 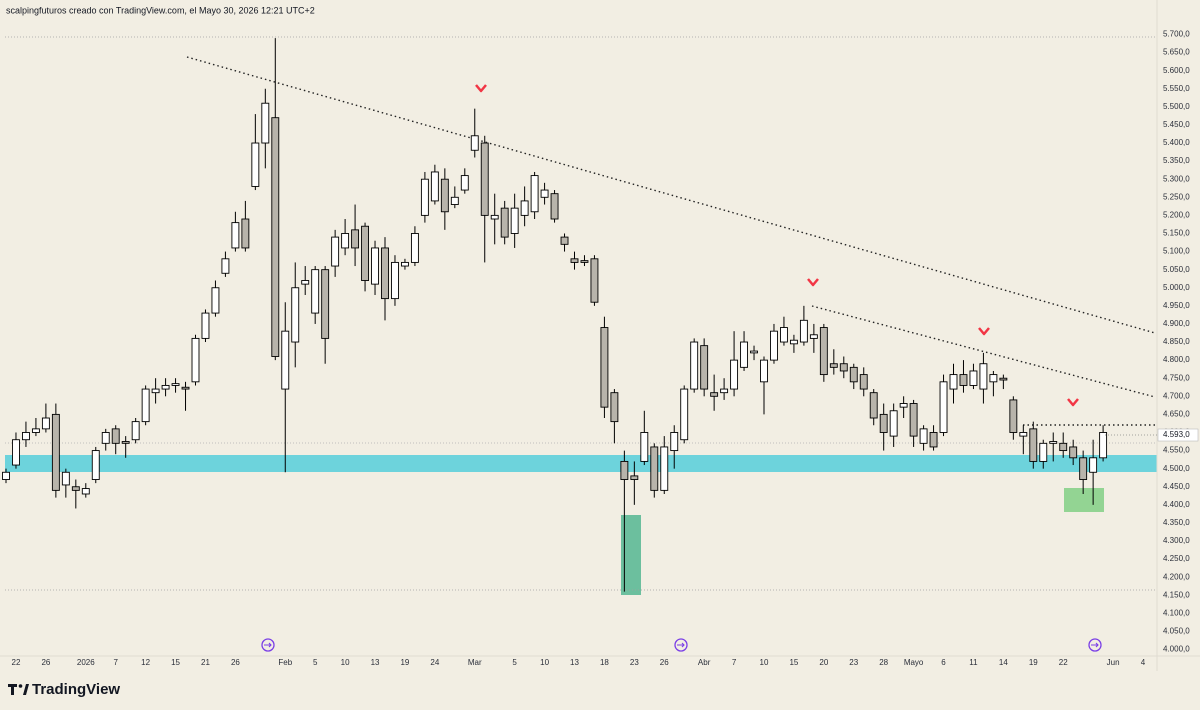 I want to click on y-tick-label: 4.950,0, so click(x=1176, y=305).